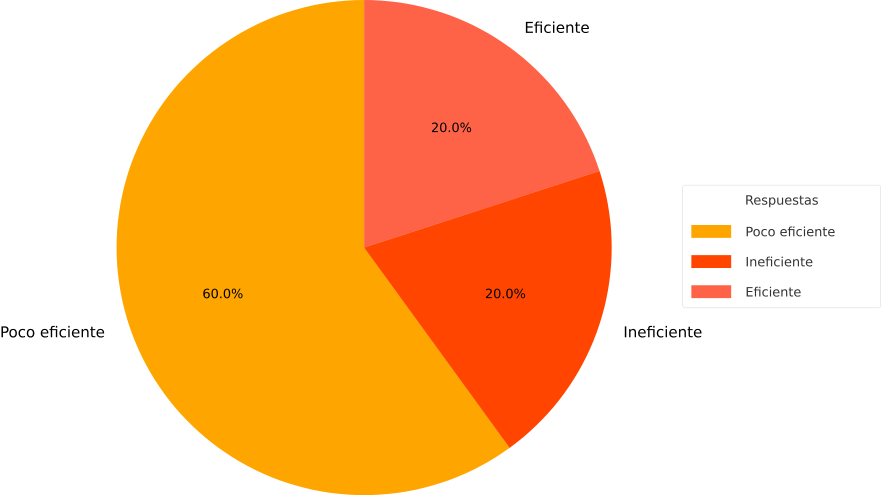 The image size is (881, 495). I want to click on legend-label: Ineficiente, so click(779, 261).